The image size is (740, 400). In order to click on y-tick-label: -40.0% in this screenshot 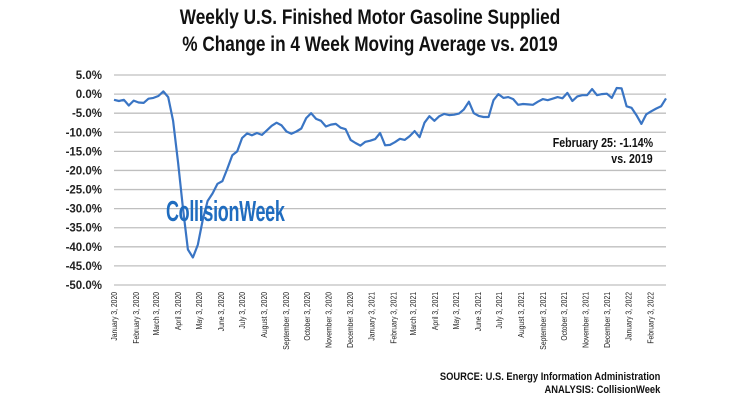, I will do `click(84, 248)`.